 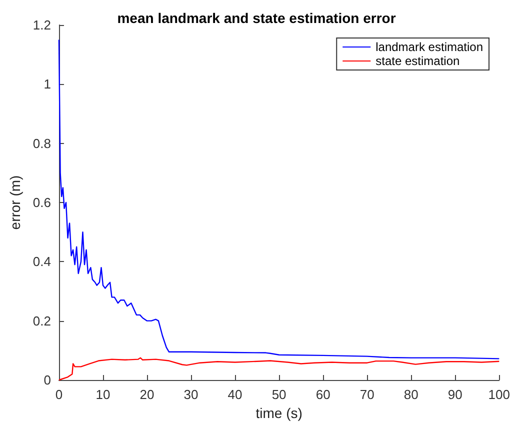 I want to click on x-tick-label: 30, so click(x=191, y=394).